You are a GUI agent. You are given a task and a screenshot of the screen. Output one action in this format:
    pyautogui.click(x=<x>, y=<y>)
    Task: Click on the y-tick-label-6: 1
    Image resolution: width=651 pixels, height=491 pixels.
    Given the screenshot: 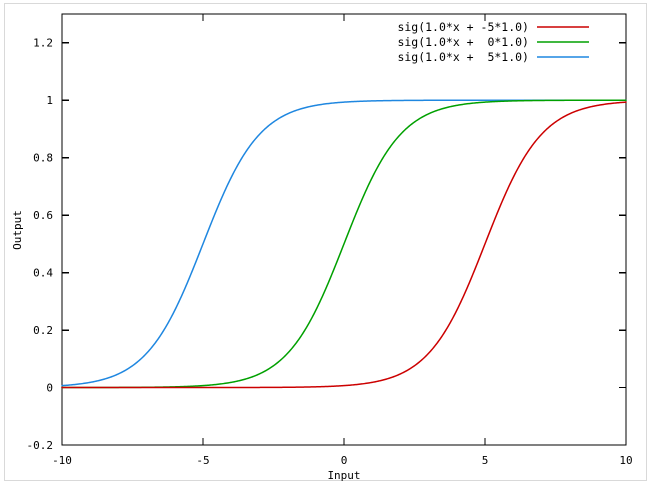 What is the action you would take?
    pyautogui.click(x=49, y=100)
    